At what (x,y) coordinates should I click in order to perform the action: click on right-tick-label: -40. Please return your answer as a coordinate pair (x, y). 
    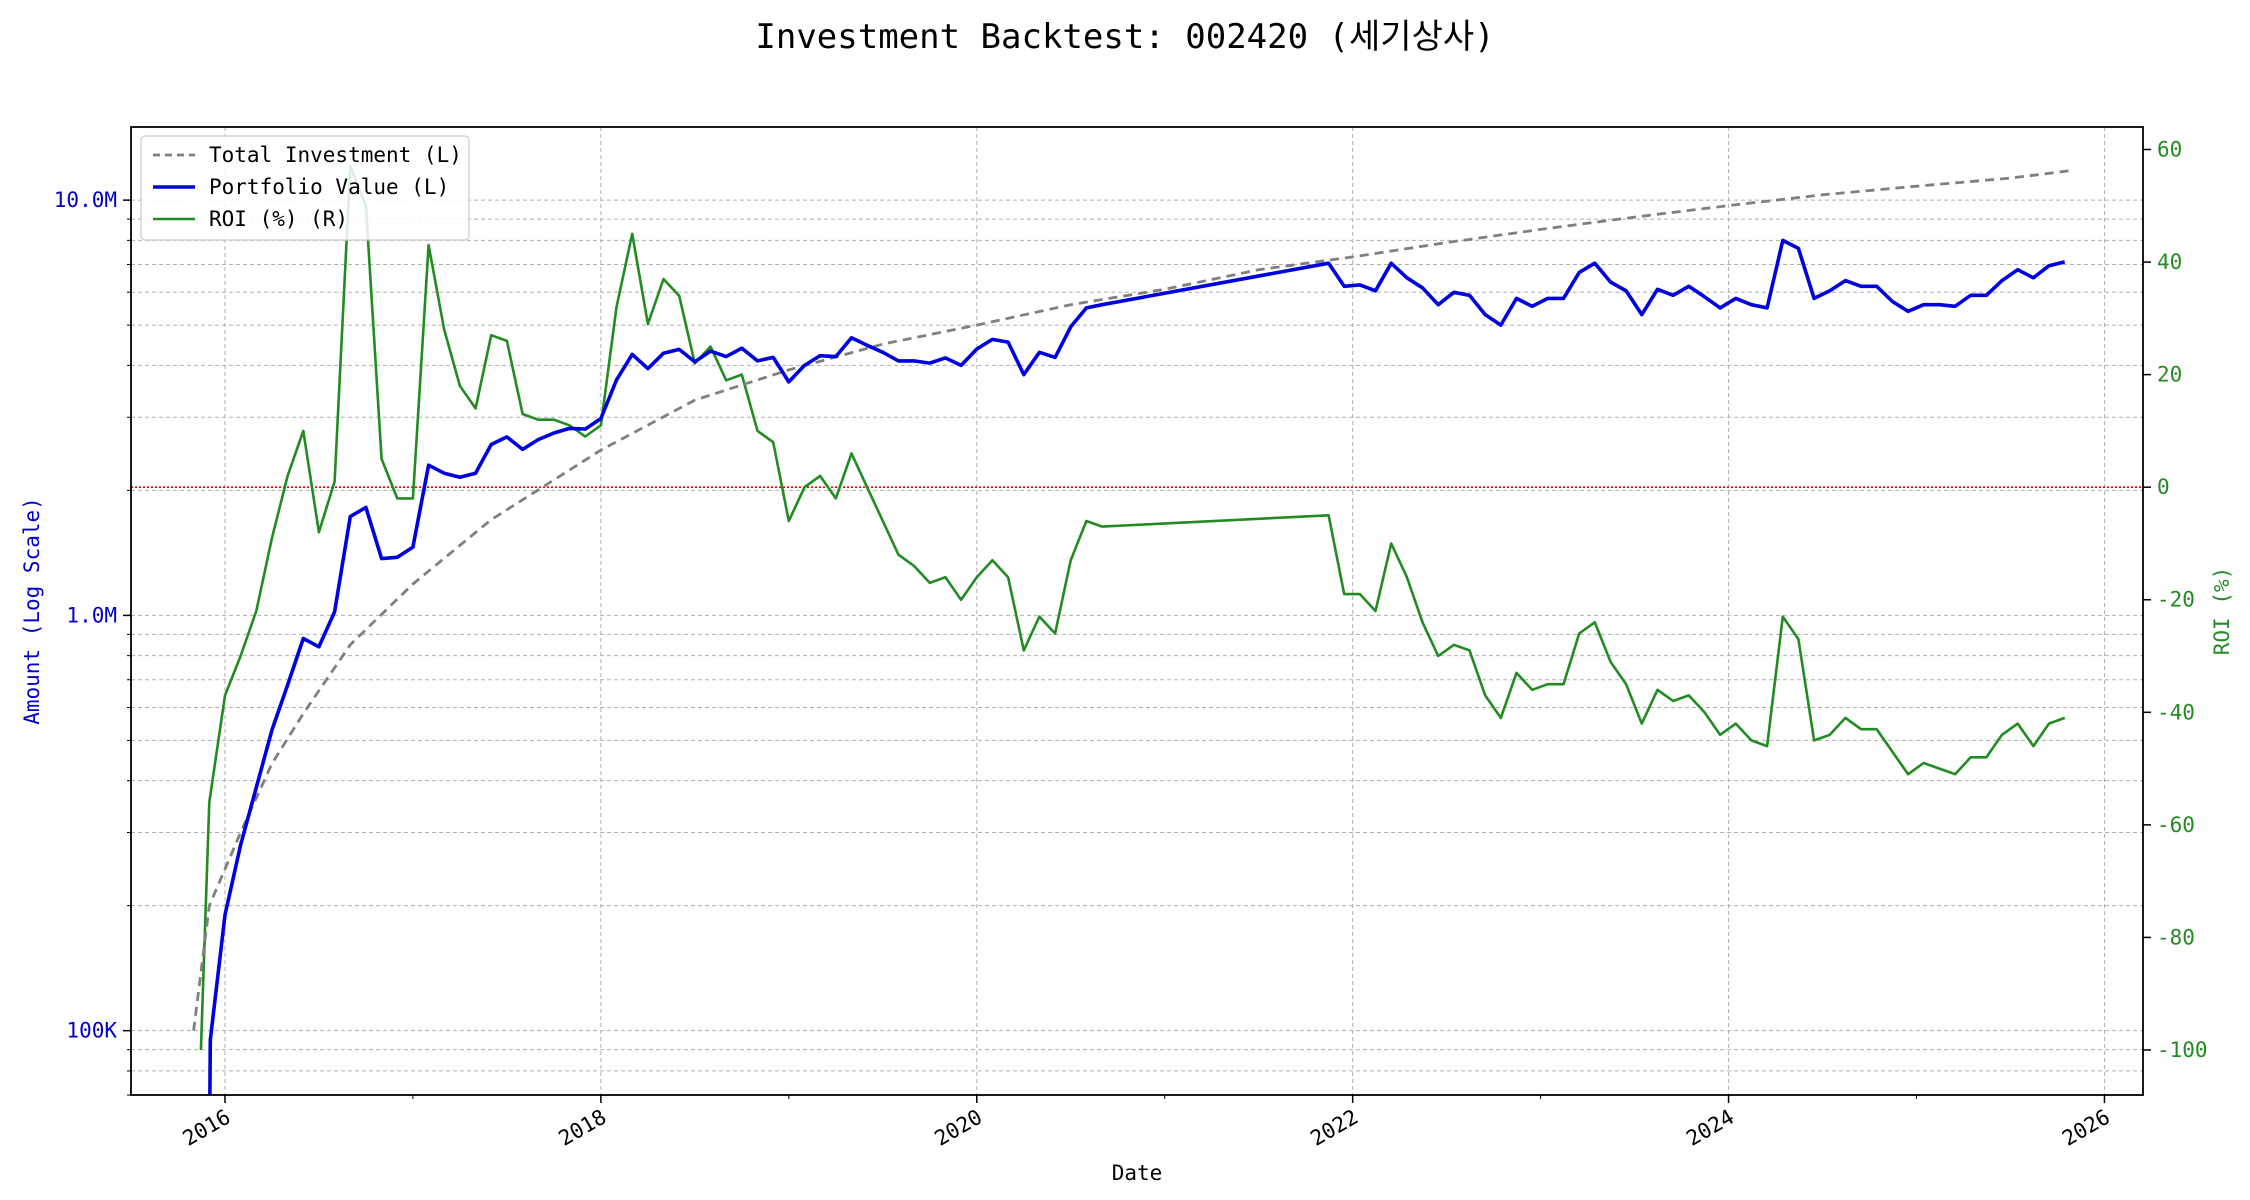
    Looking at the image, I should click on (2176, 712).